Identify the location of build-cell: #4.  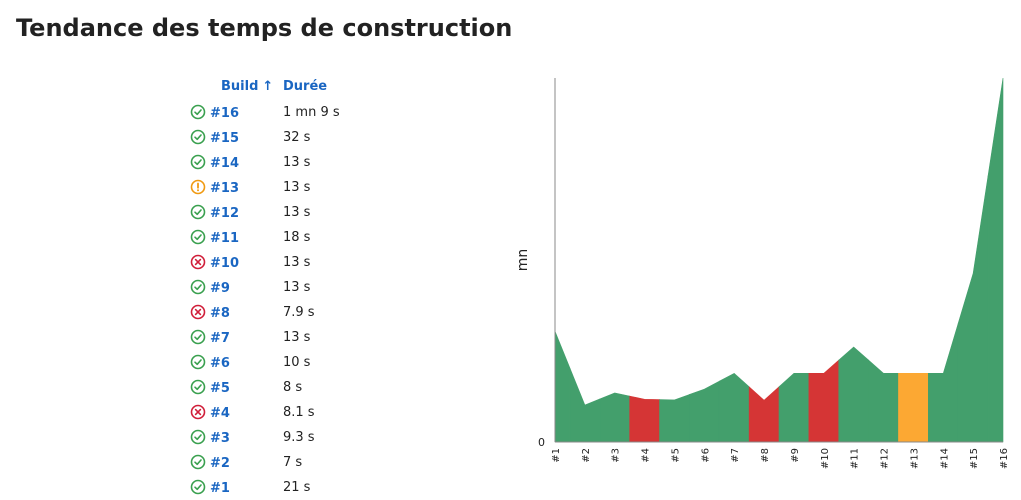
(236, 412).